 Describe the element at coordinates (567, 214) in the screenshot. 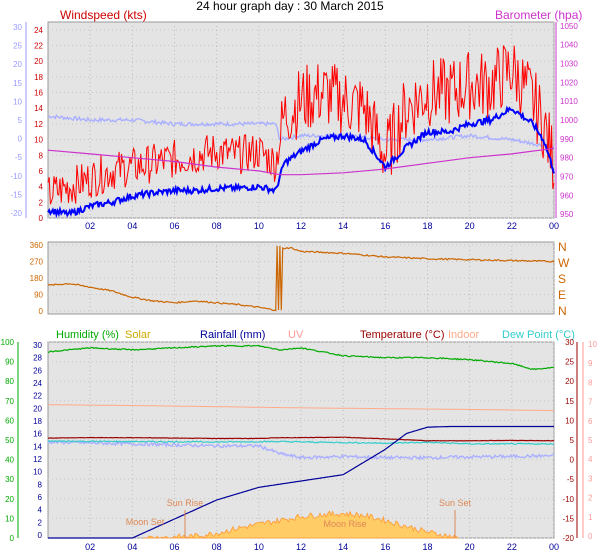

I see `y-tick-label: 950` at that location.